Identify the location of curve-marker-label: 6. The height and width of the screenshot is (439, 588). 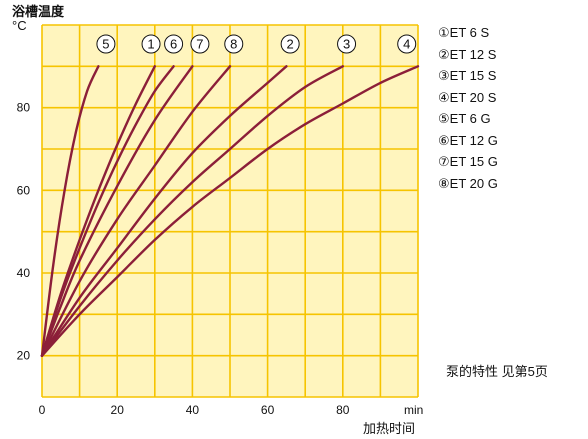
(173, 44).